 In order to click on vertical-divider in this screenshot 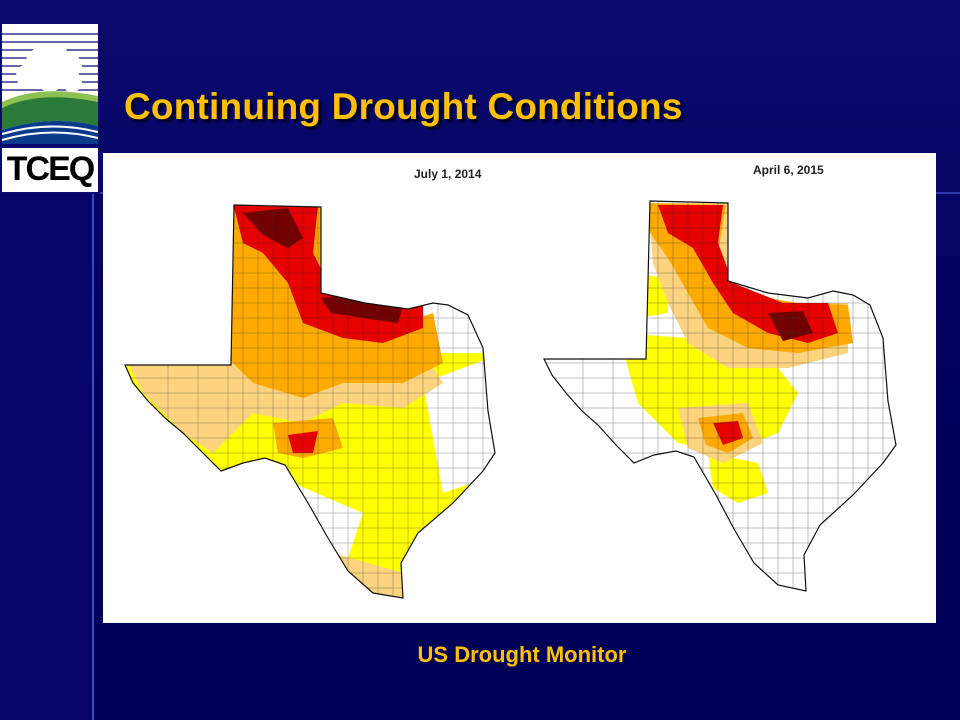, I will do `click(93, 455)`.